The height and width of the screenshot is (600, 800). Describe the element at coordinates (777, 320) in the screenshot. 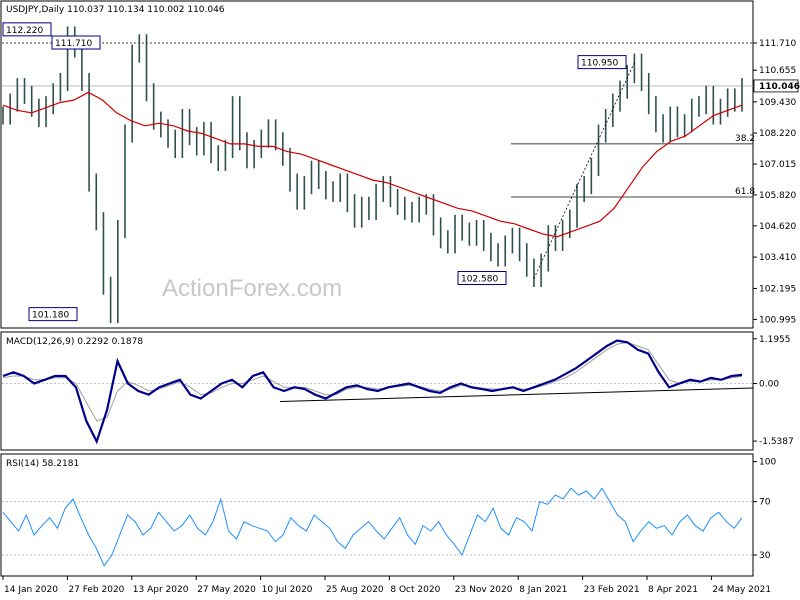

I see `price-y-tick-label: 100.995` at that location.